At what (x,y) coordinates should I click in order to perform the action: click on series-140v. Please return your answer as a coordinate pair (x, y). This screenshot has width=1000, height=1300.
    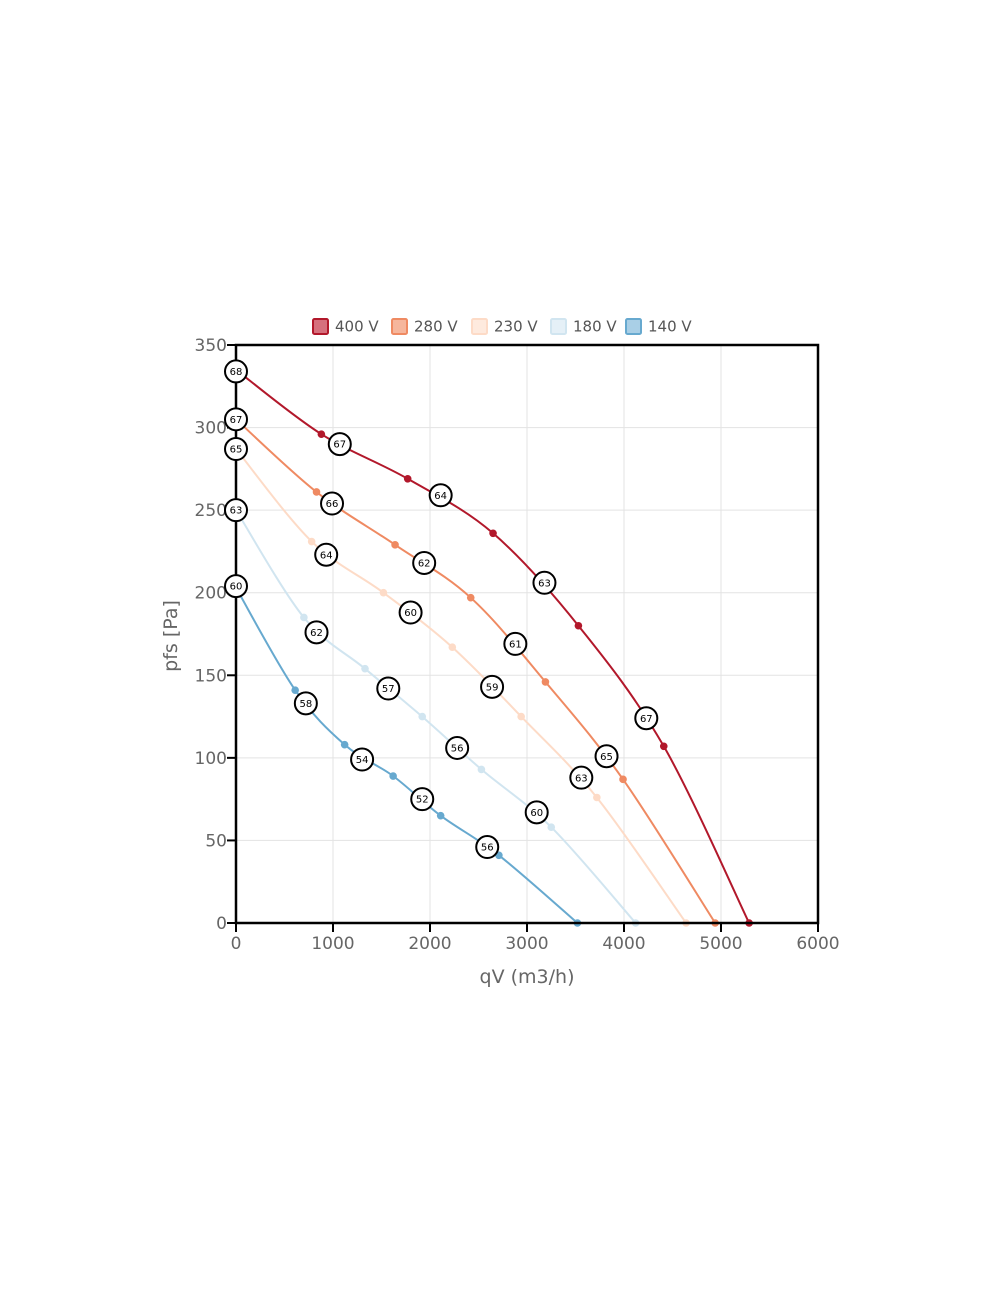
    Looking at the image, I should click on (407, 755).